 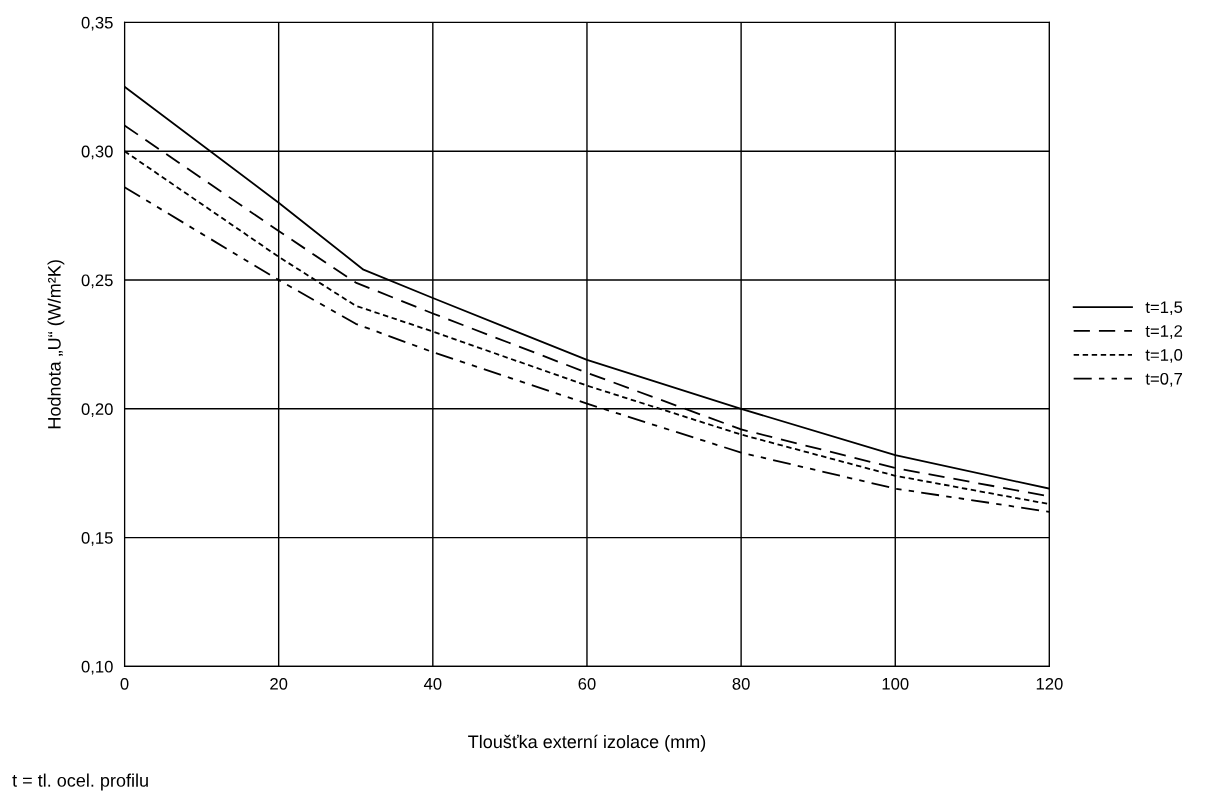 I want to click on y-tick-label: 0,15, so click(x=97, y=539).